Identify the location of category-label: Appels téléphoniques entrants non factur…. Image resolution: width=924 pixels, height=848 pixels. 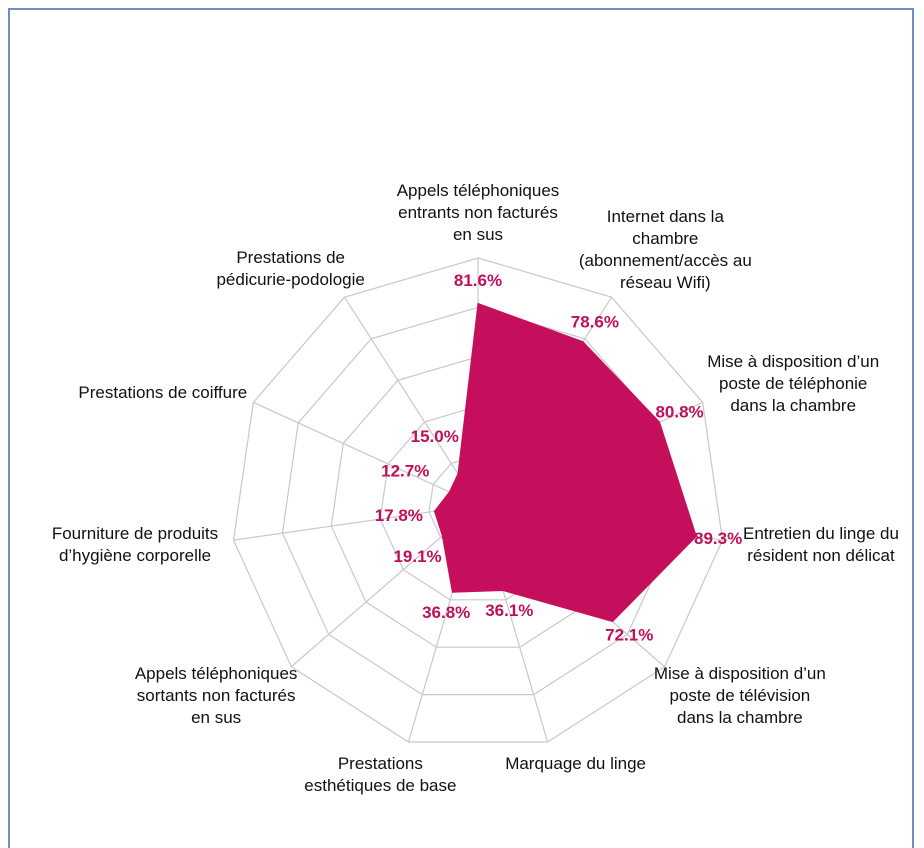
(478, 212).